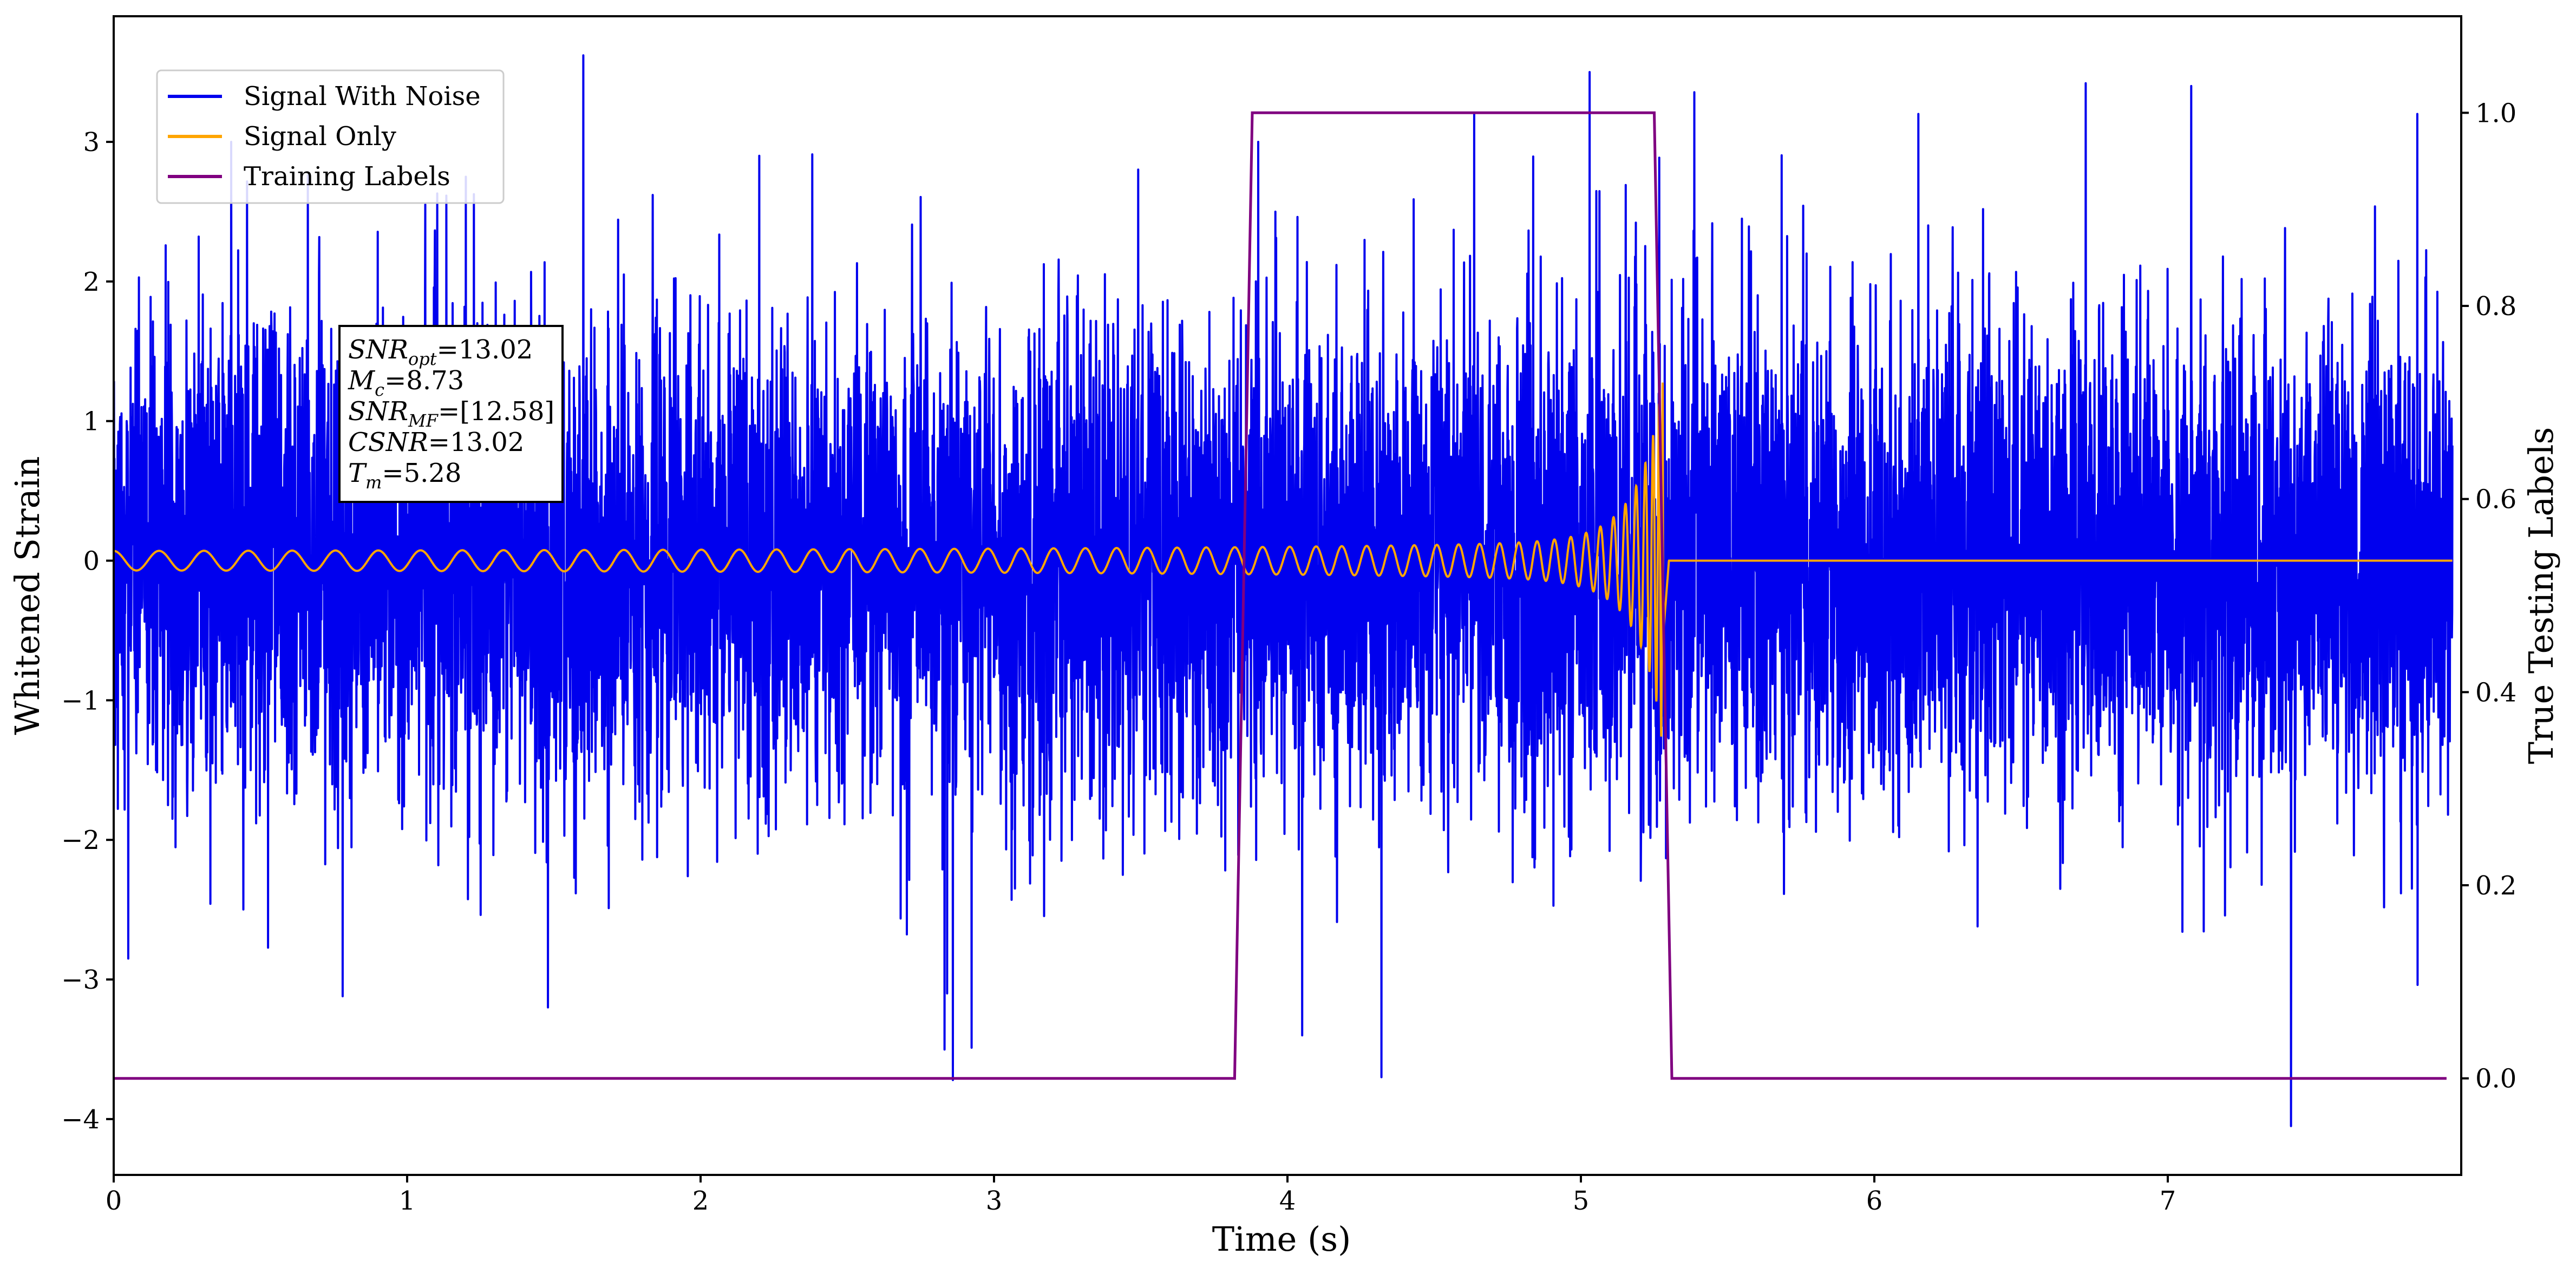 The width and height of the screenshot is (2576, 1274). What do you see at coordinates (88, 631) in the screenshot?
I see `y-left-axis-ticks: −4 −3 −2 −1 0 1 2 3` at bounding box center [88, 631].